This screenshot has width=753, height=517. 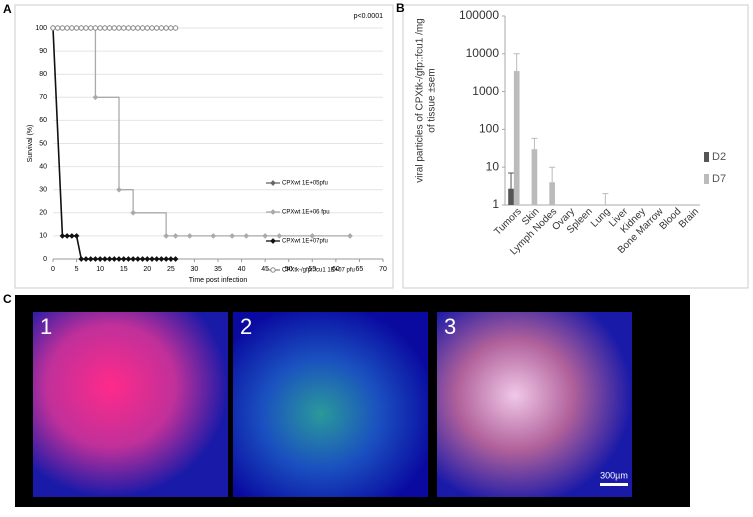 What do you see at coordinates (7, 9) in the screenshot?
I see `panel-label: A` at bounding box center [7, 9].